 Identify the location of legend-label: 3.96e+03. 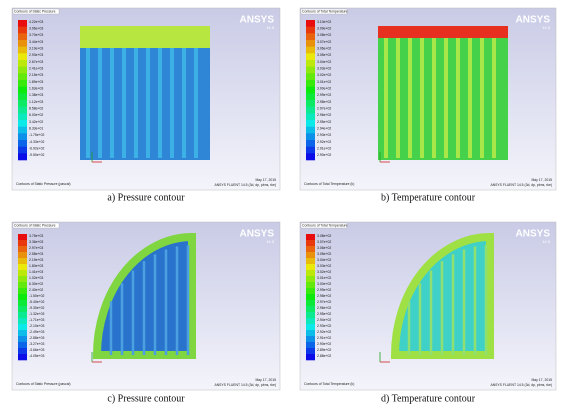
(36, 29).